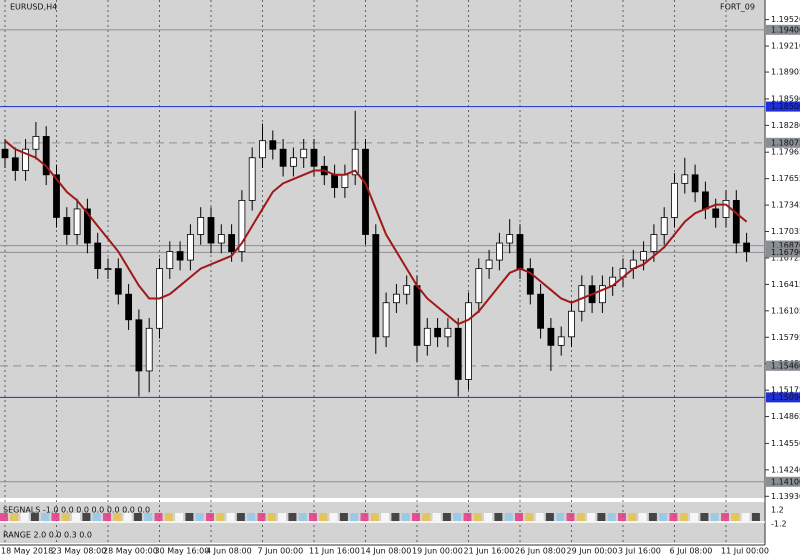 Image resolution: width=800 pixels, height=559 pixels. What do you see at coordinates (785, 231) in the screenshot?
I see `y-tick-label: 1.17035` at bounding box center [785, 231].